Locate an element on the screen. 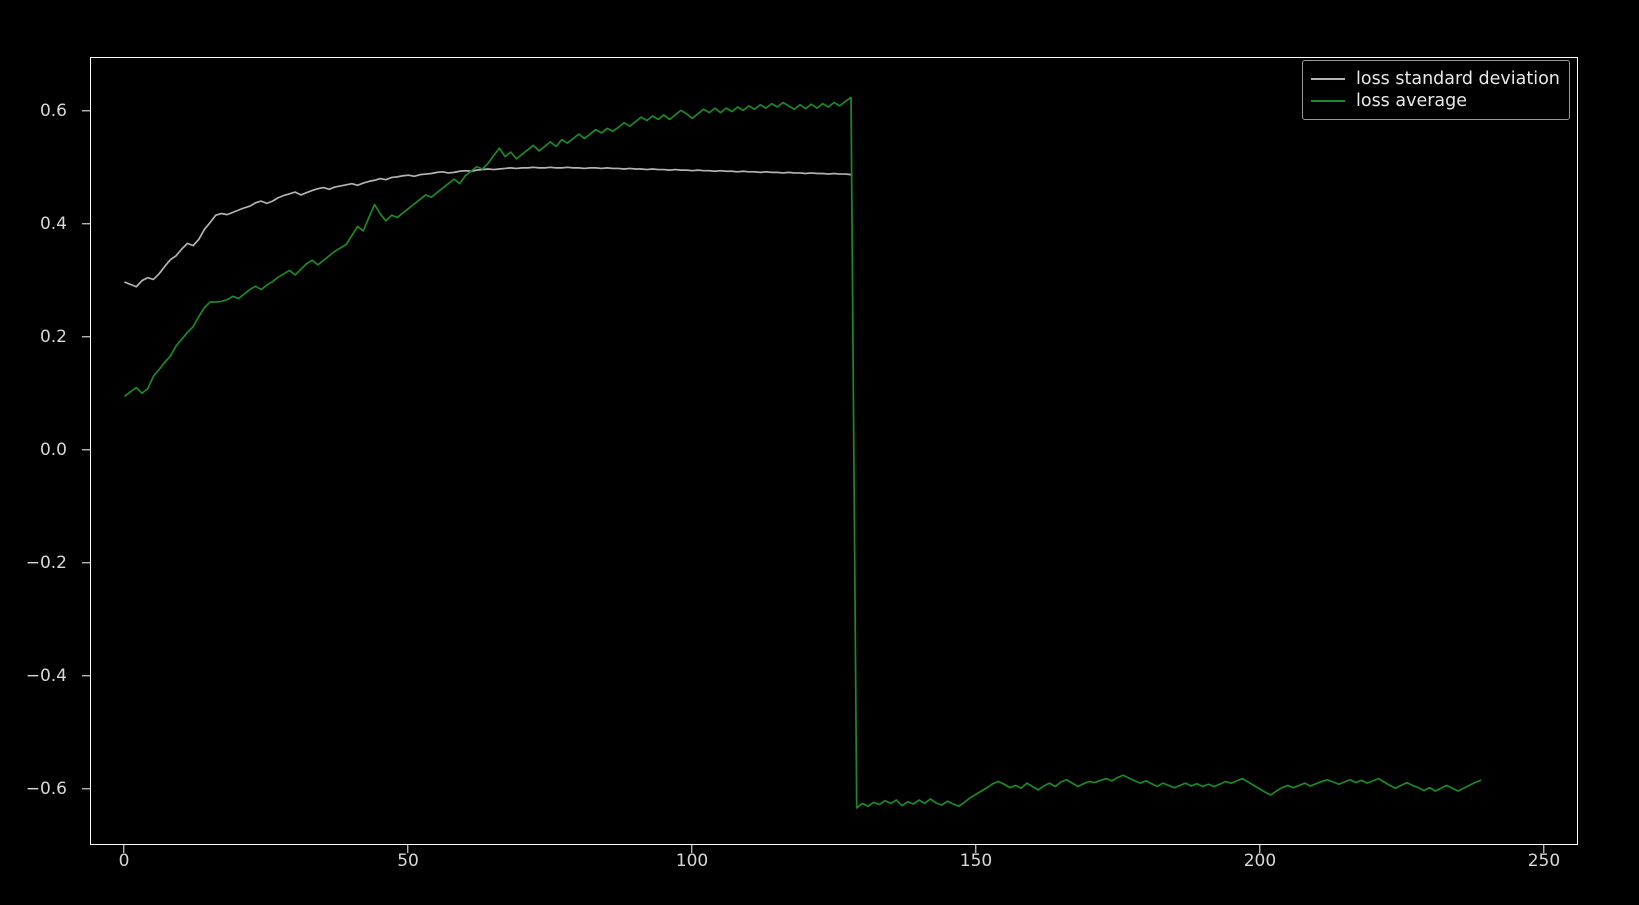  x-tick-label: 200 is located at coordinates (1260, 861).